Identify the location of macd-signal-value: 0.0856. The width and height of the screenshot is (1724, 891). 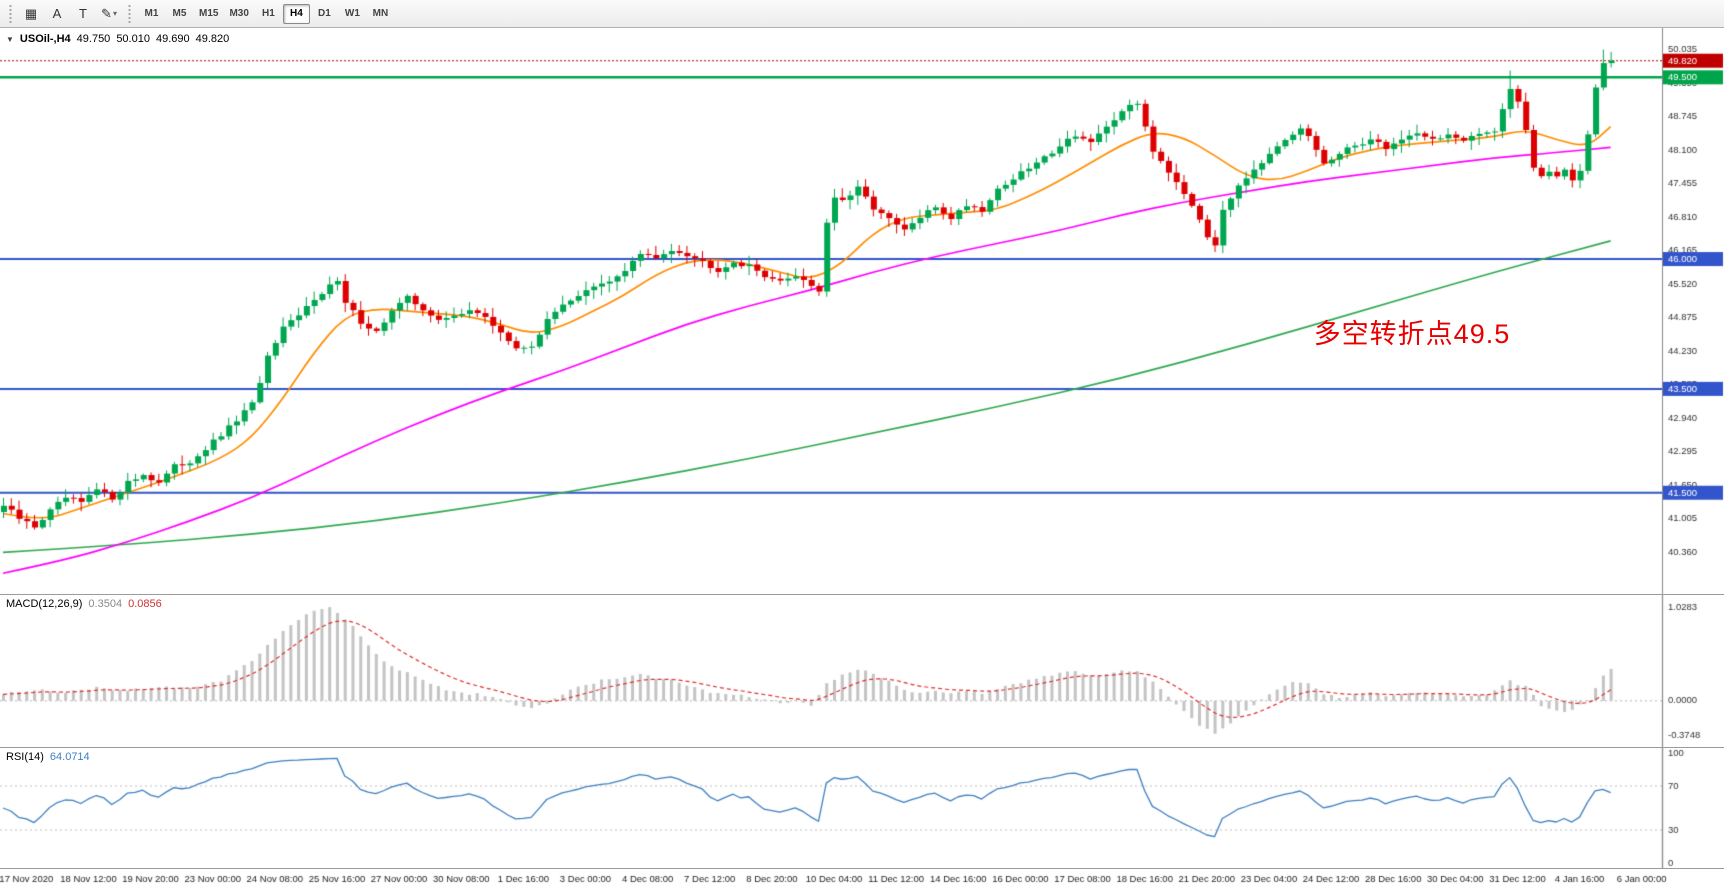
(145, 604).